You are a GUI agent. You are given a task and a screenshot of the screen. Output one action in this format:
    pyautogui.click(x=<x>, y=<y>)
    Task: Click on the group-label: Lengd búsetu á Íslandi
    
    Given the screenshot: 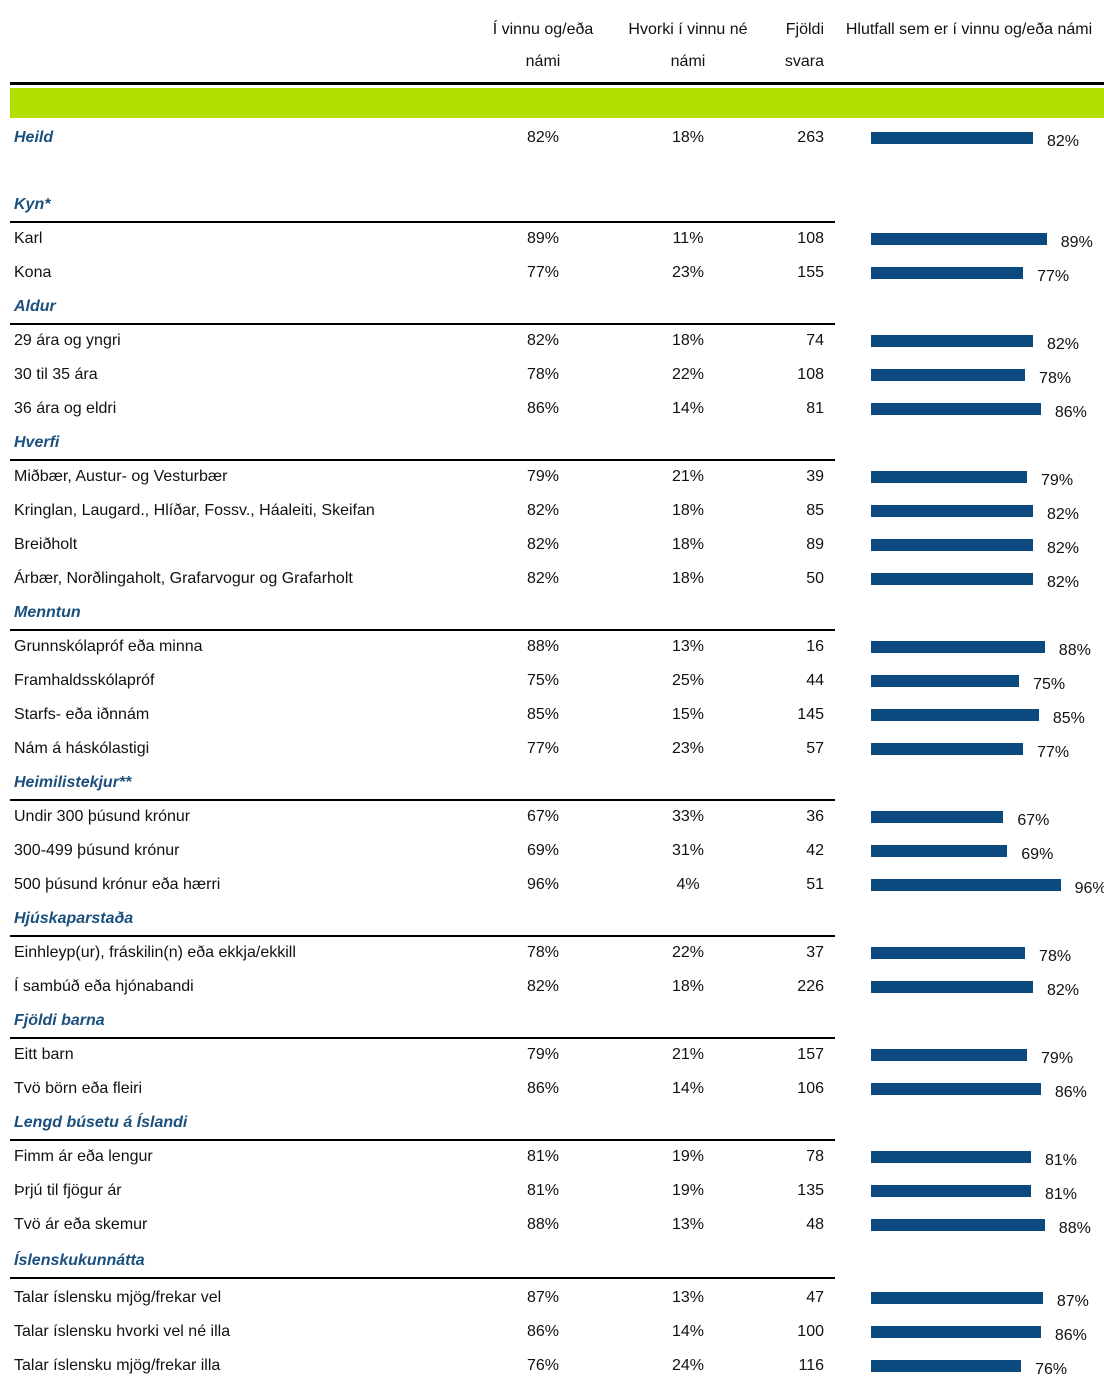 What is the action you would take?
    pyautogui.click(x=101, y=1122)
    